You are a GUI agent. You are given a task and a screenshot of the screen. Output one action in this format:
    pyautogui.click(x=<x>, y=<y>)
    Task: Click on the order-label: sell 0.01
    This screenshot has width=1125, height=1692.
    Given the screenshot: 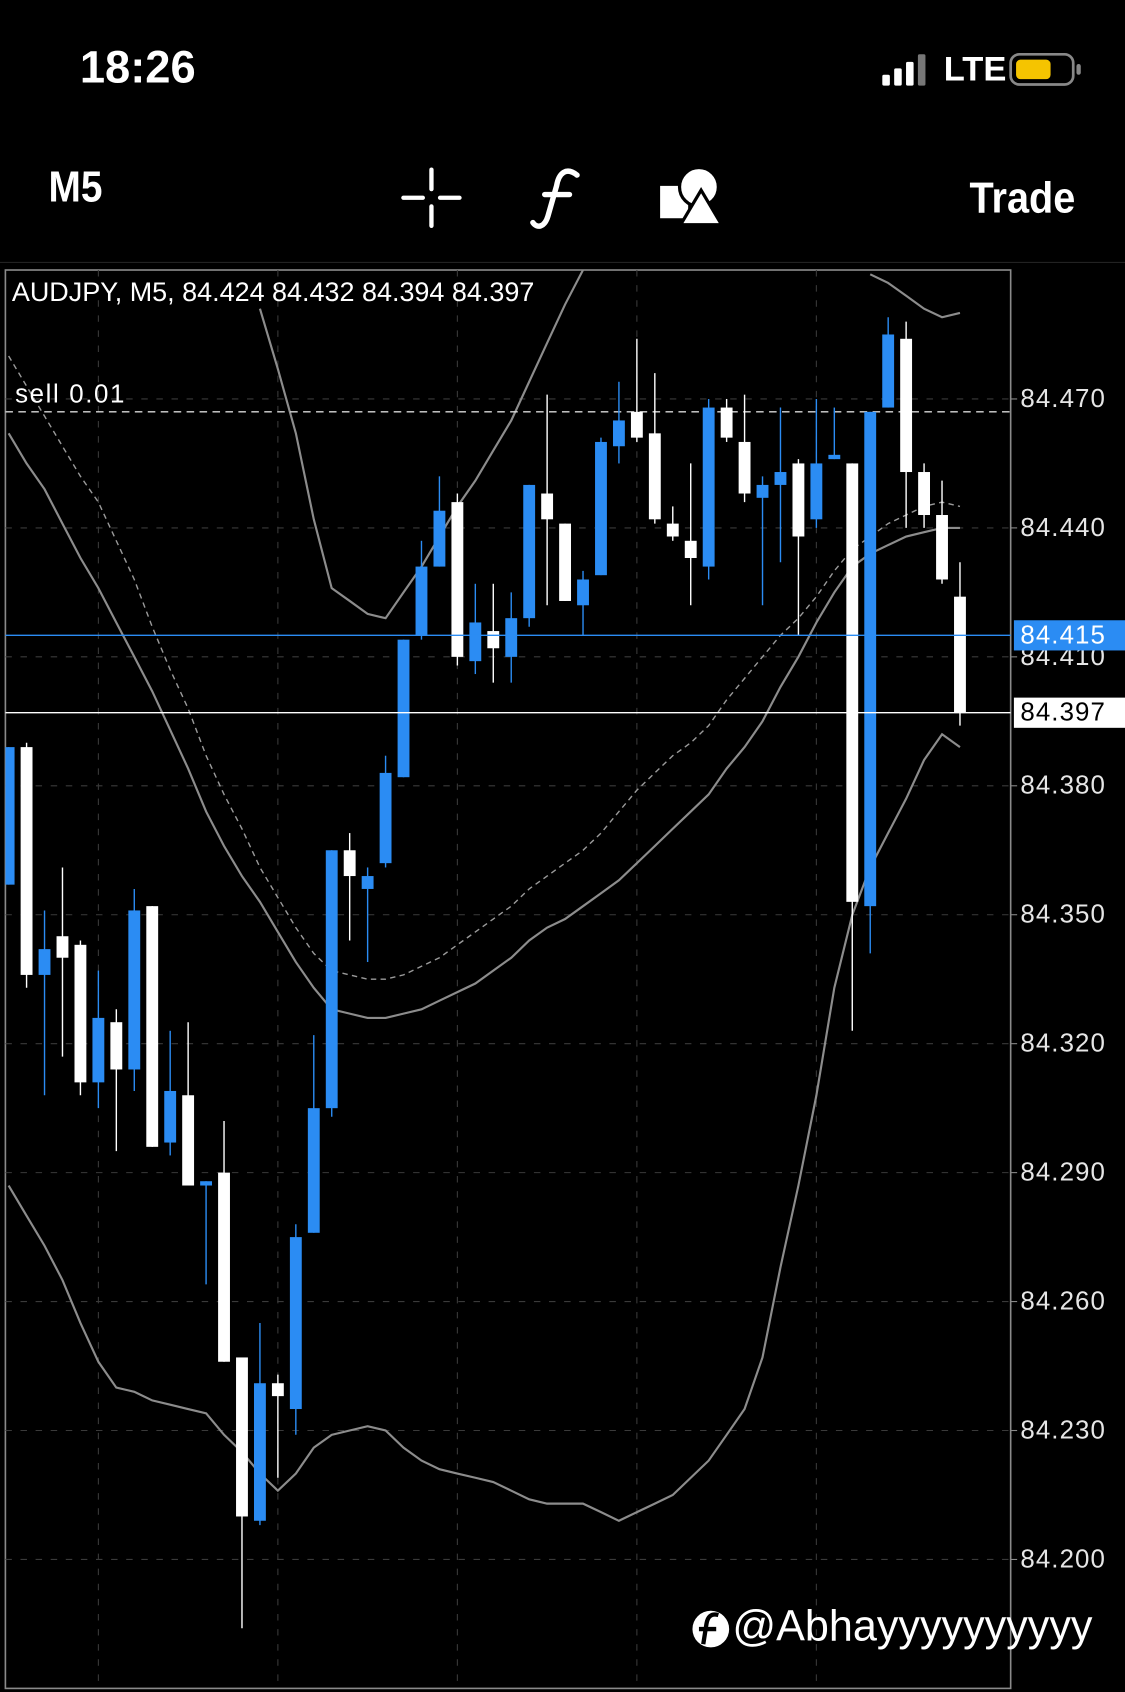 What is the action you would take?
    pyautogui.click(x=70, y=395)
    